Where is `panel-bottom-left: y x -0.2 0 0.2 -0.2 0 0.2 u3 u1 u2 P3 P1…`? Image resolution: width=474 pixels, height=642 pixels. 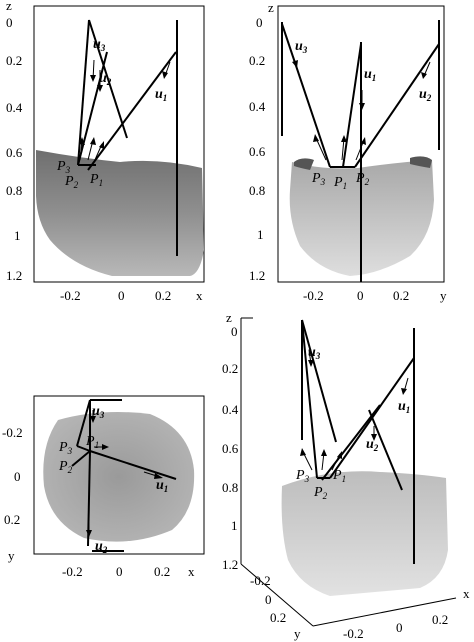 panel-bottom-left: y x -0.2 0 0.2 -0.2 0 0.2 u3 u1 u2 P3 P1… is located at coordinates (103, 487).